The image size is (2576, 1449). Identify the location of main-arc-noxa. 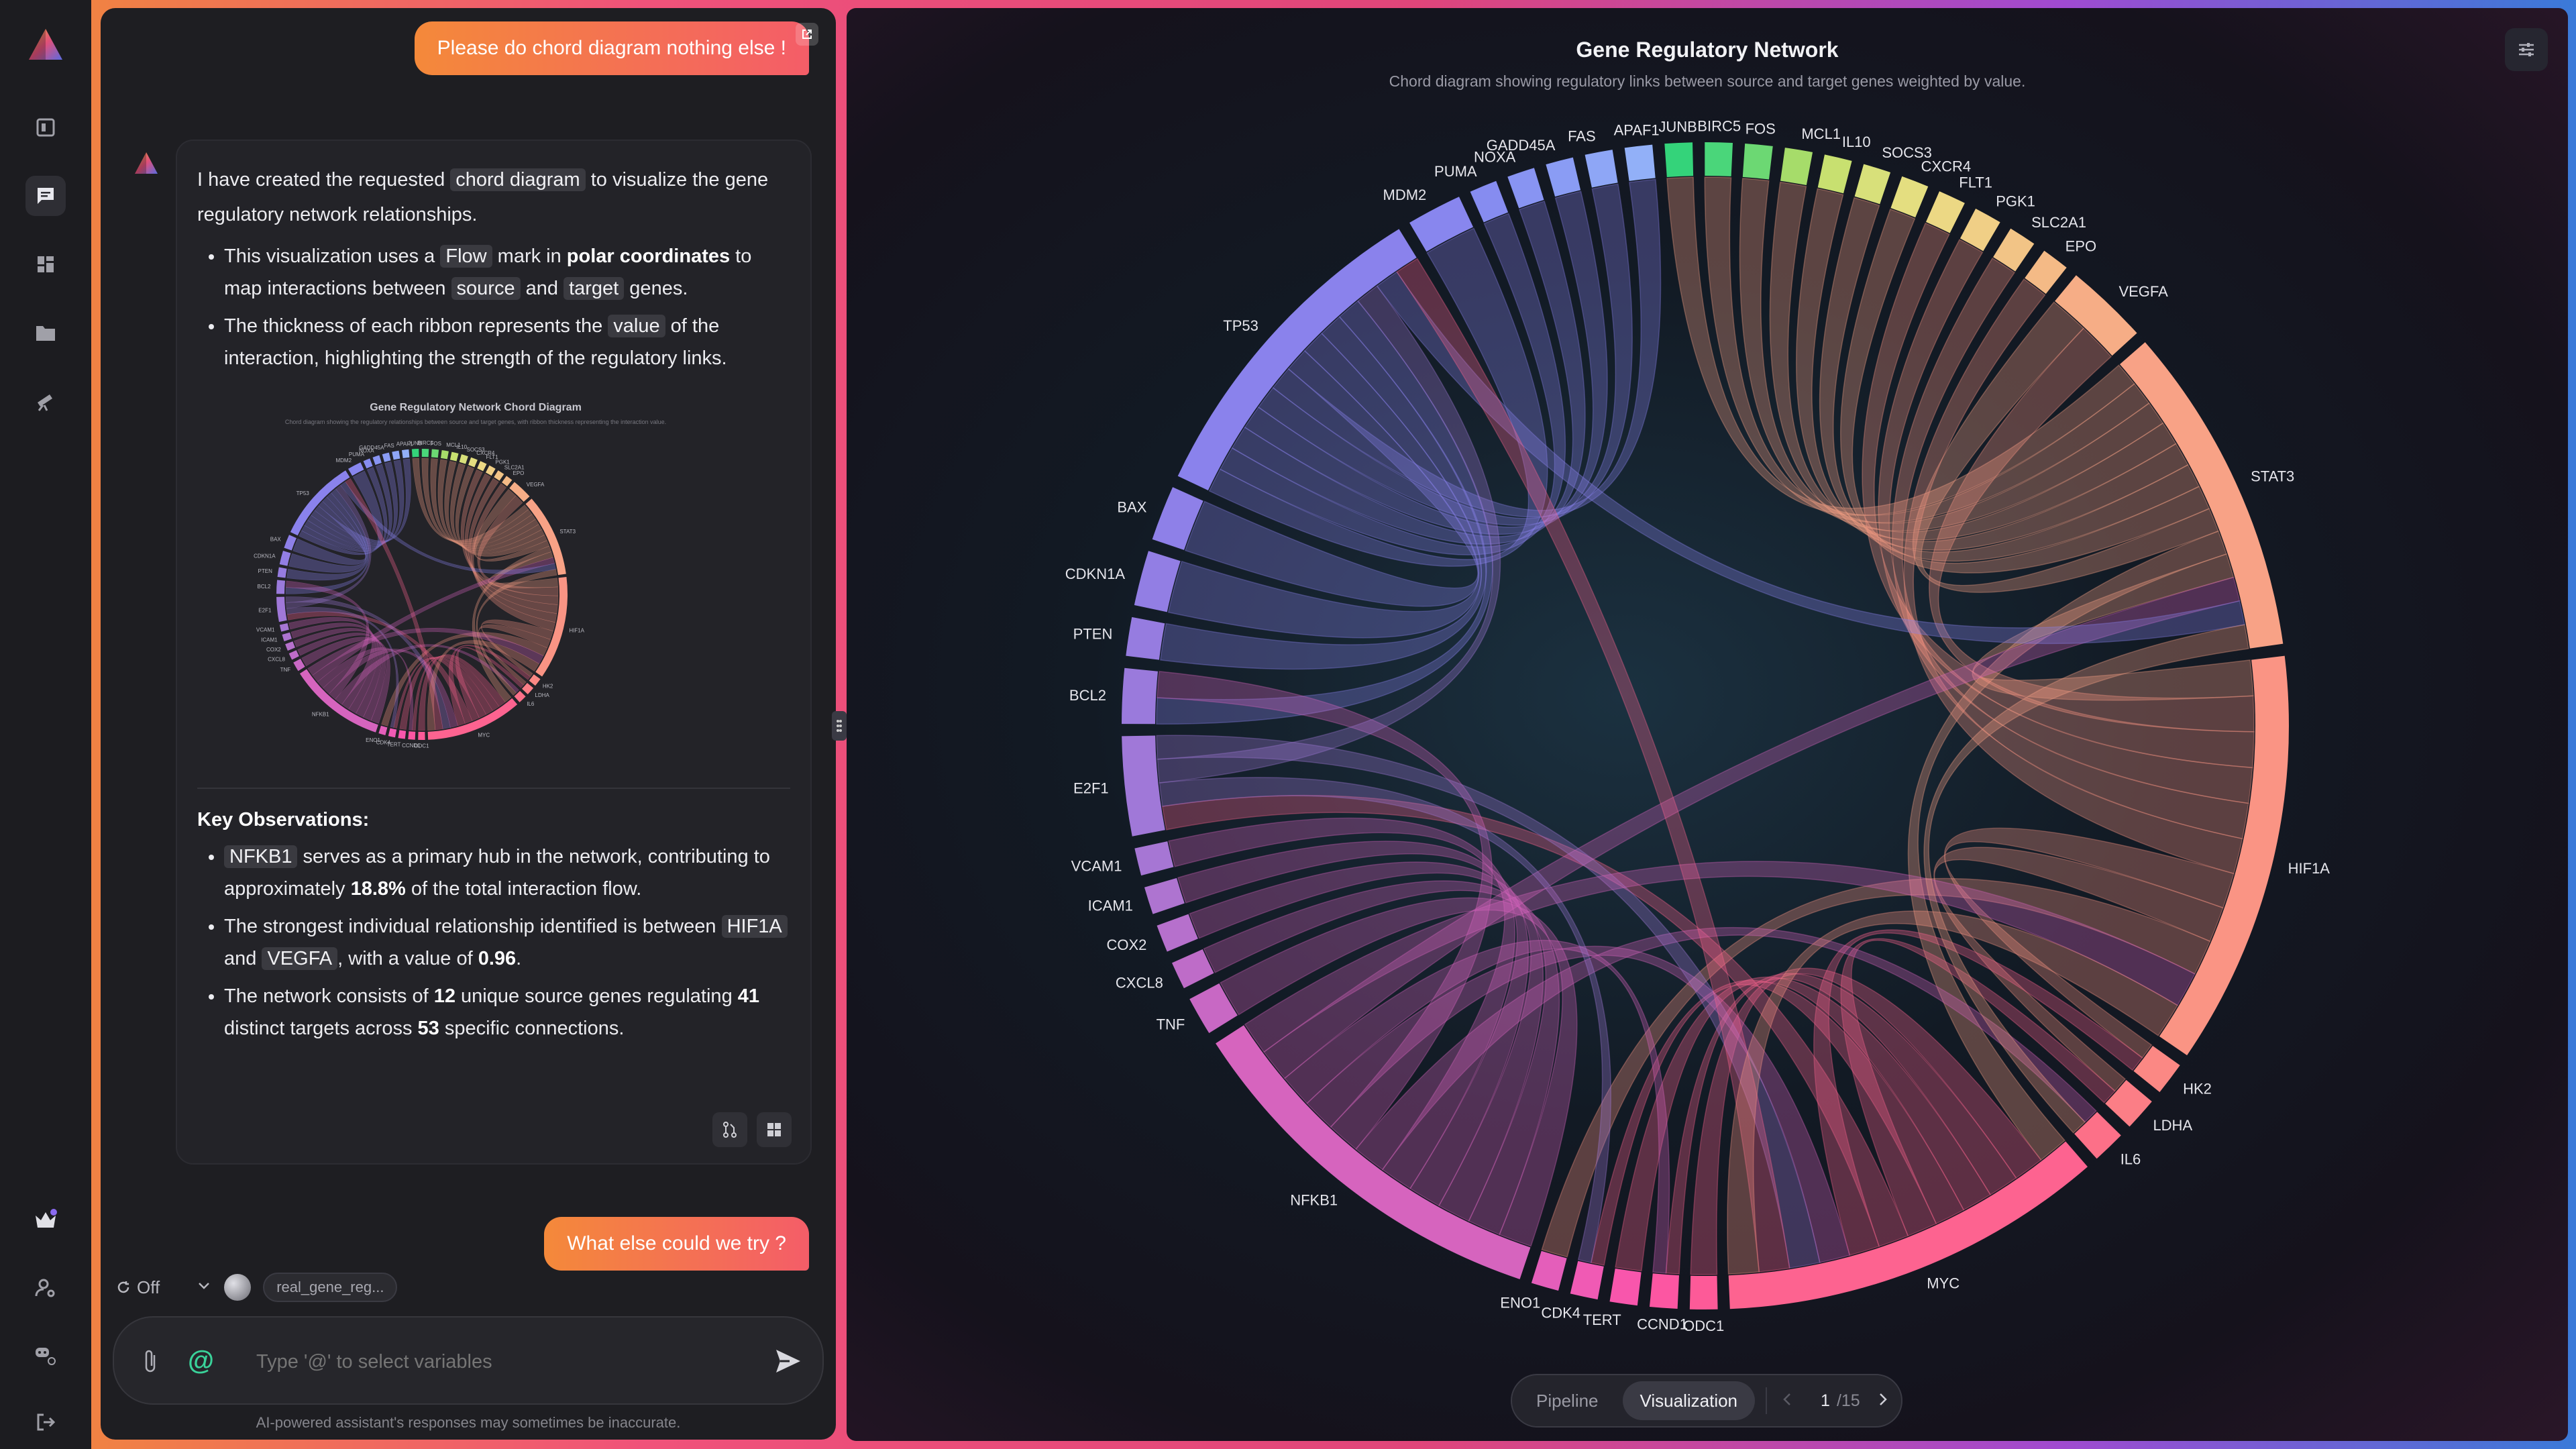
(1525, 188).